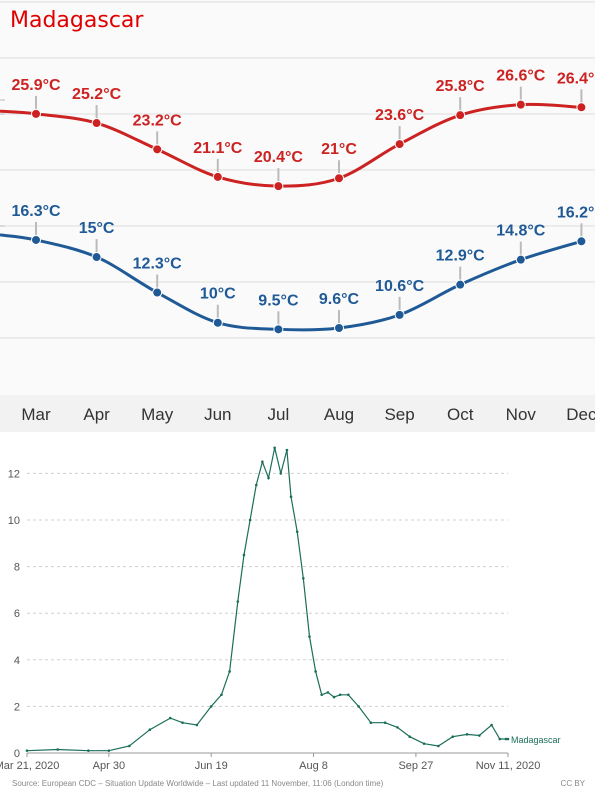  Describe the element at coordinates (36, 211) in the screenshot. I see `temperature-data-label: 16.3°C` at that location.